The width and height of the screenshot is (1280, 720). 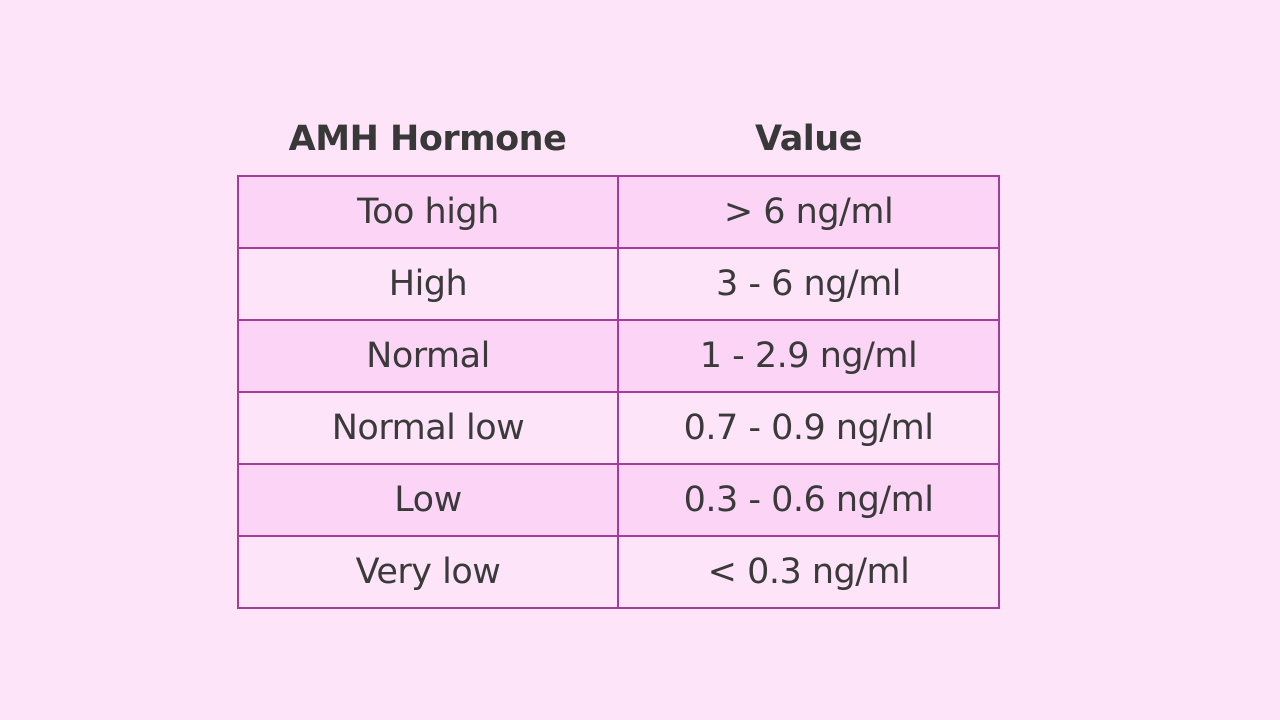 I want to click on row-label: Too high, so click(x=429, y=212).